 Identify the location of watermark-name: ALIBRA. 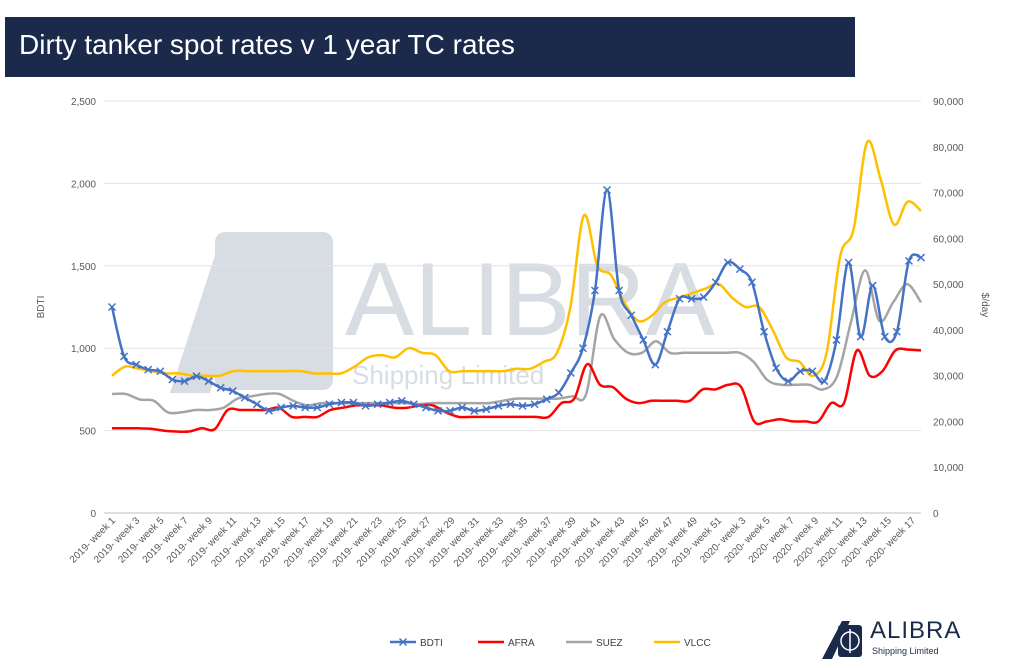
(530, 300).